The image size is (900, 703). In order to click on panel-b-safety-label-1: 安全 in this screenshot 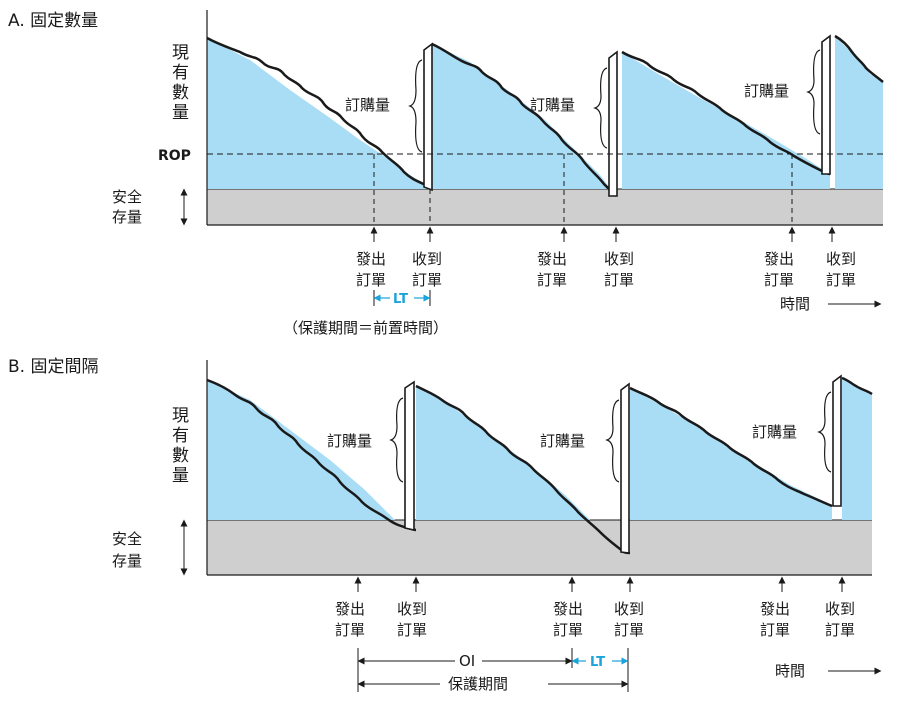, I will do `click(127, 539)`.